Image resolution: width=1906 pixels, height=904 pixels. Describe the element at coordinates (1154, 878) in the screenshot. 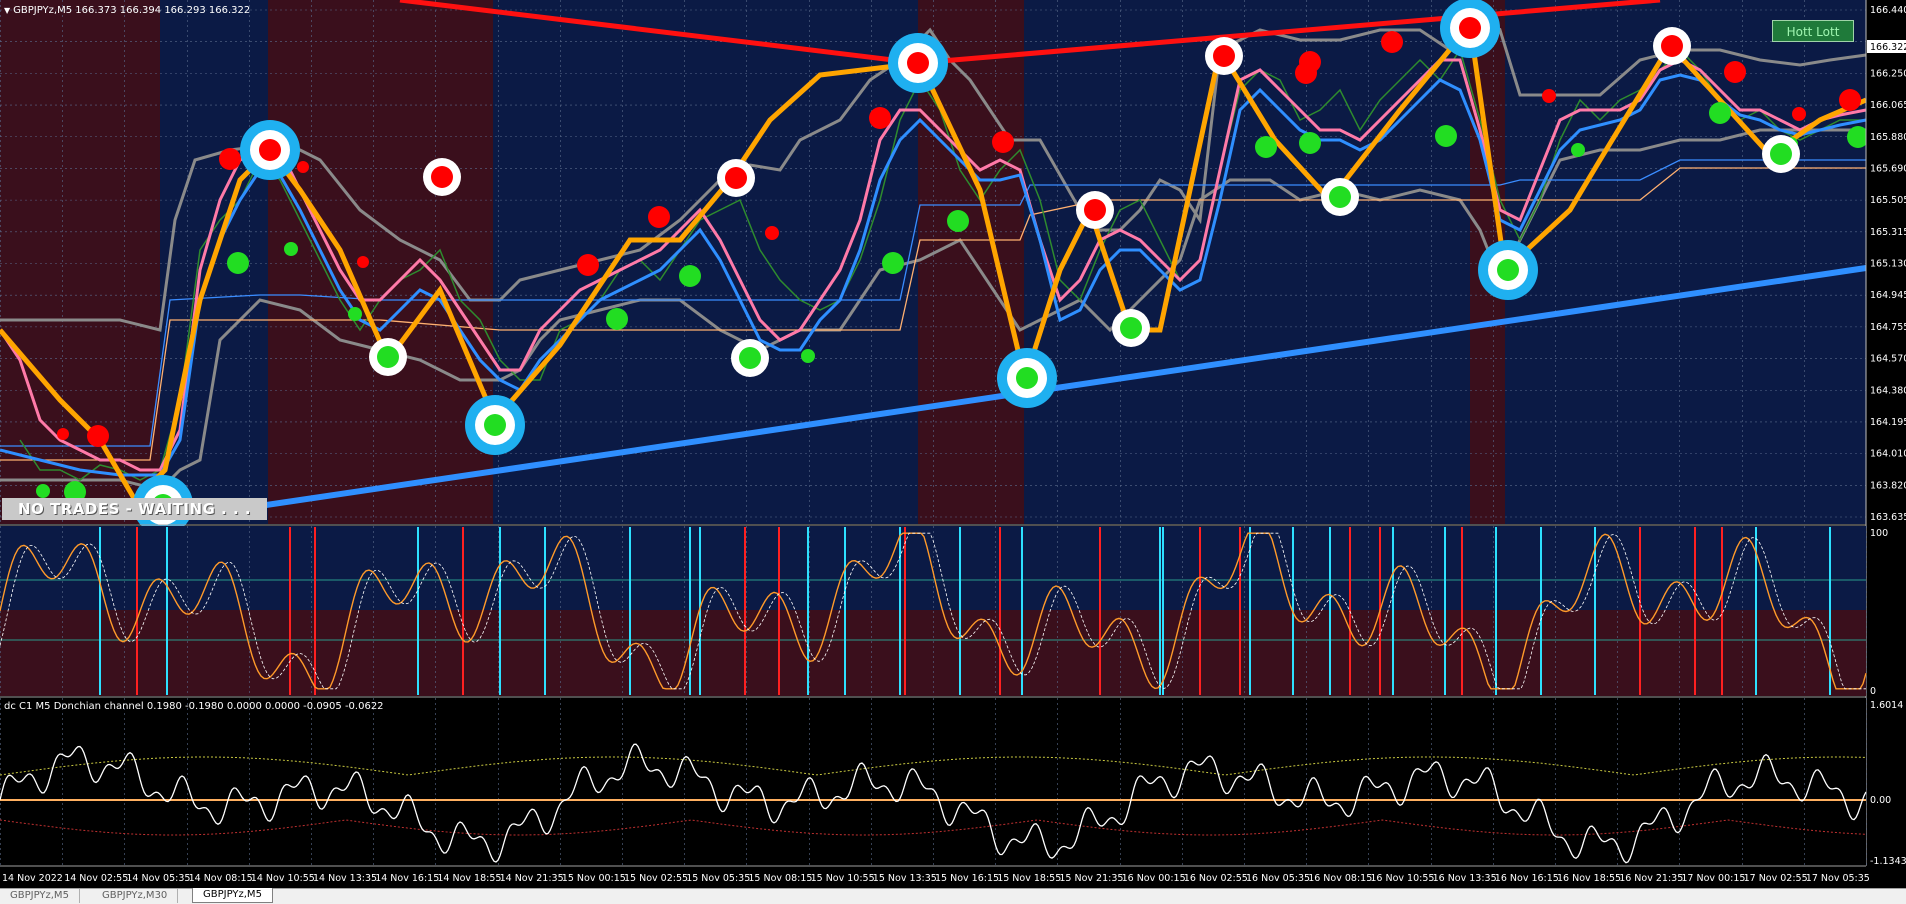

I see `time-tick-label: 16 Nov 00:15` at that location.